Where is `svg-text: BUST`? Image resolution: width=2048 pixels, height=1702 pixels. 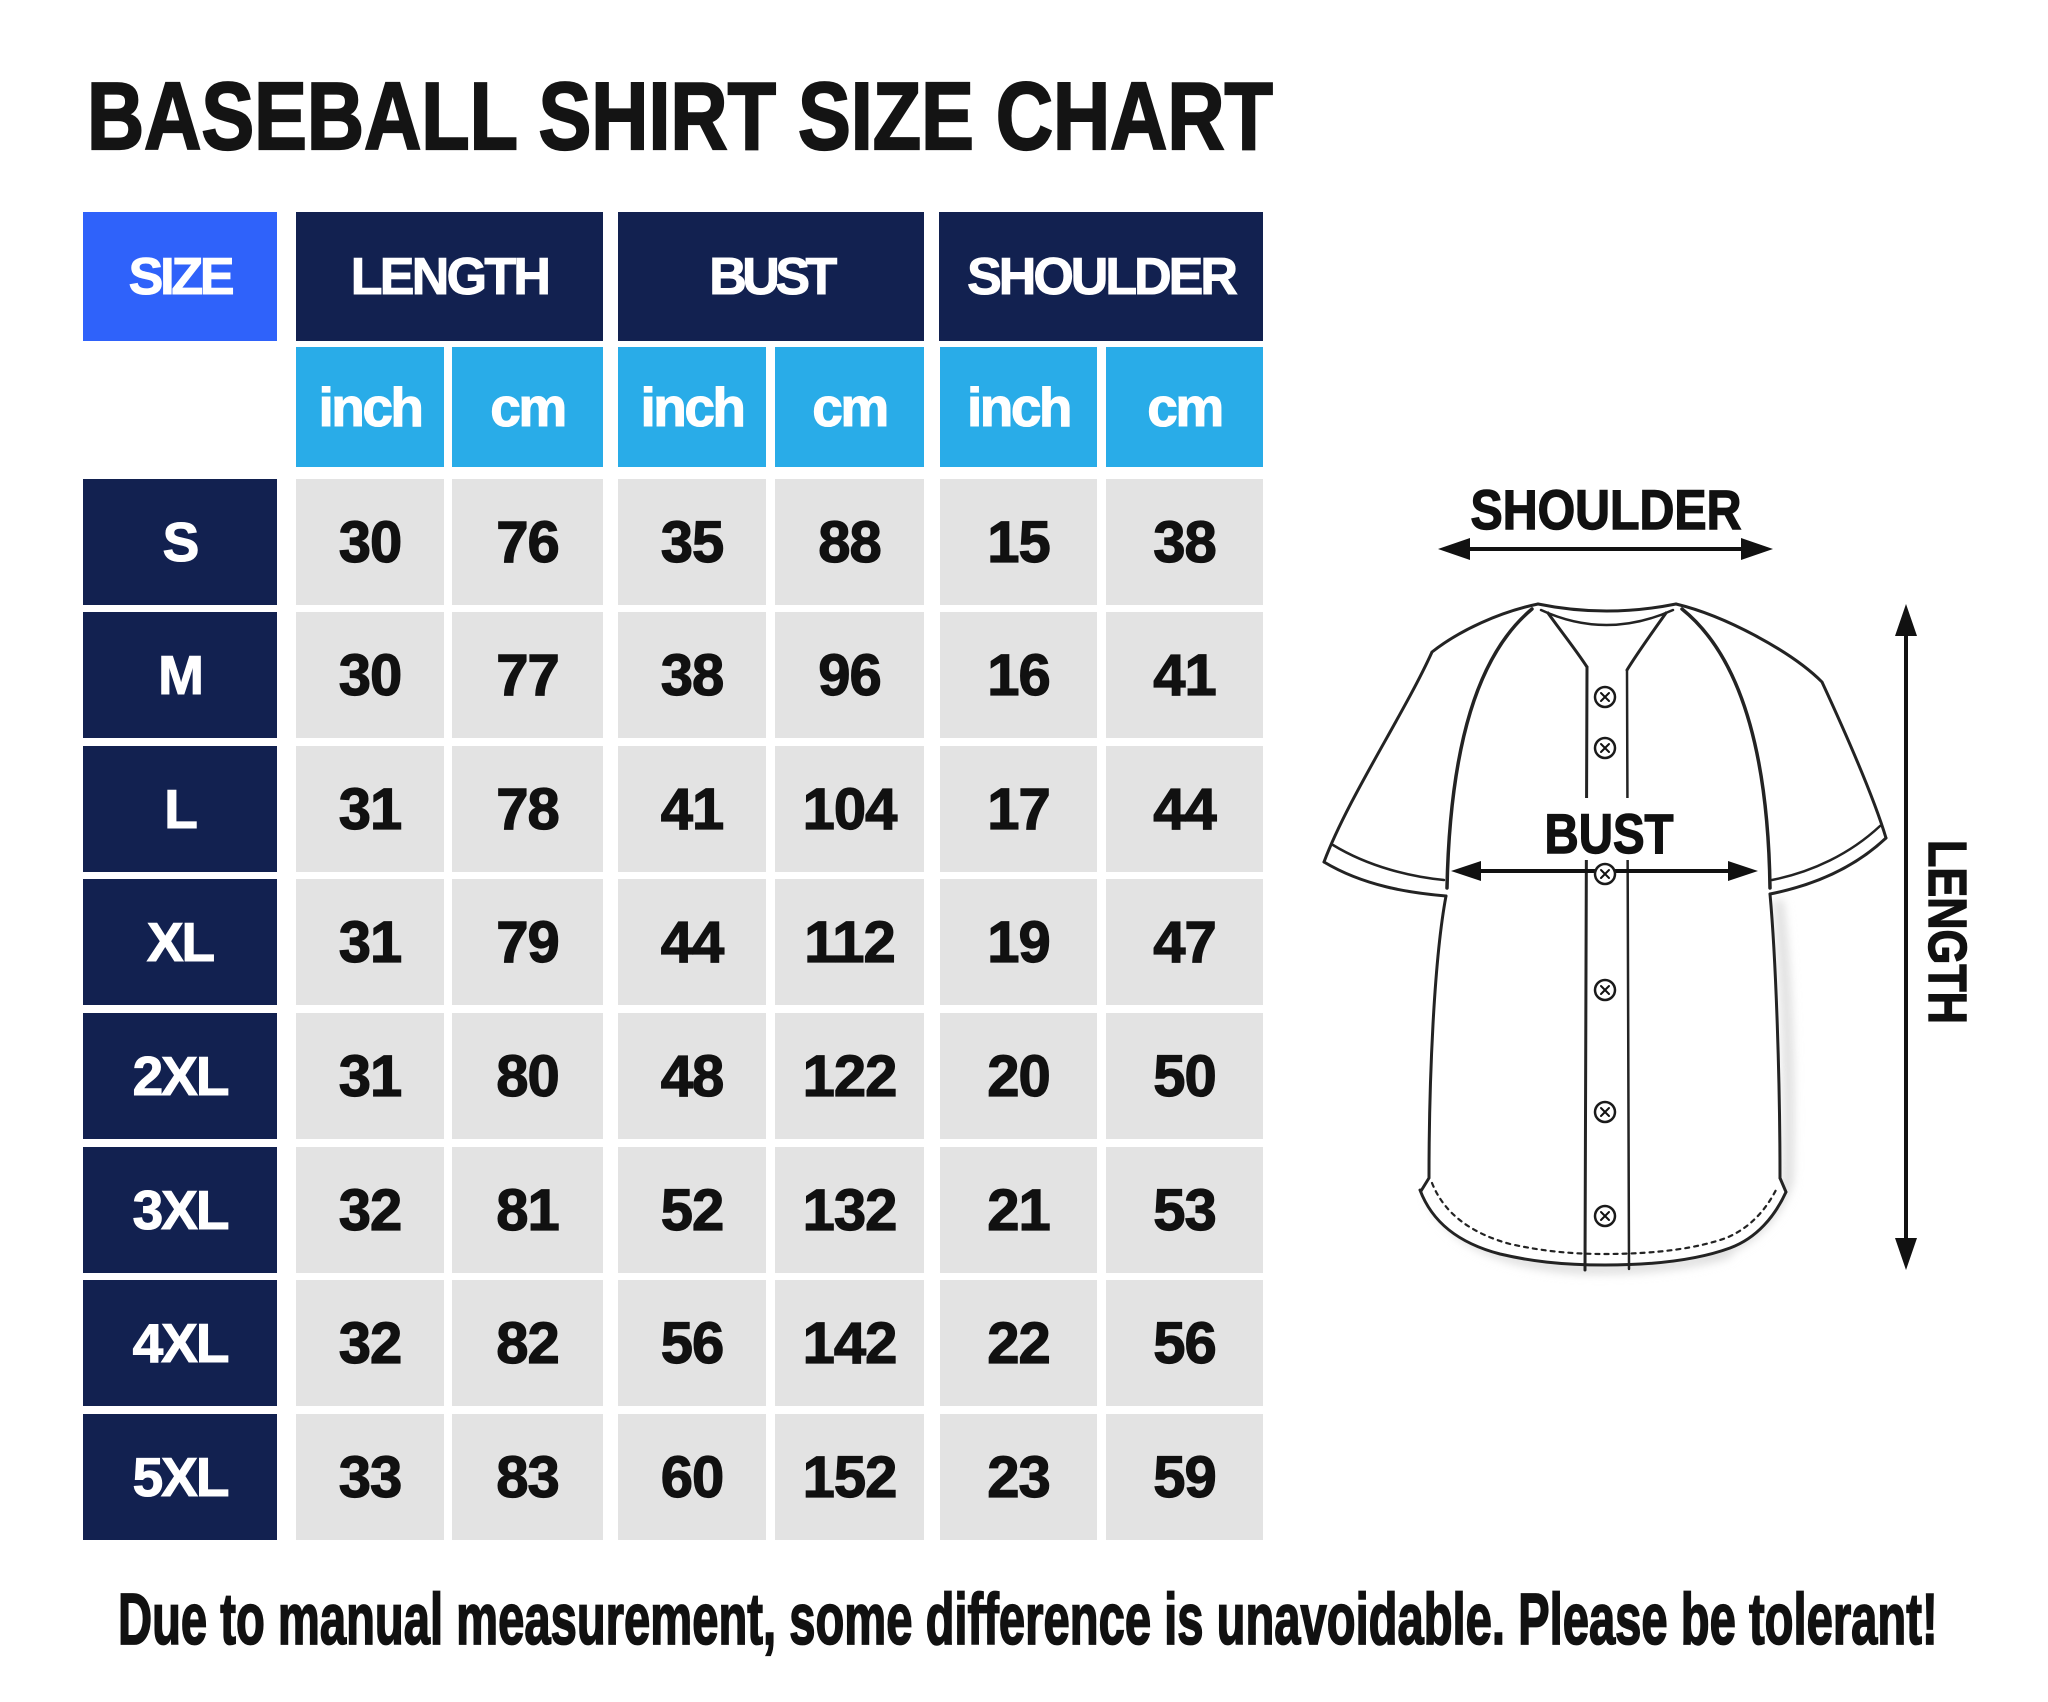 svg-text: BUST is located at coordinates (1609, 833).